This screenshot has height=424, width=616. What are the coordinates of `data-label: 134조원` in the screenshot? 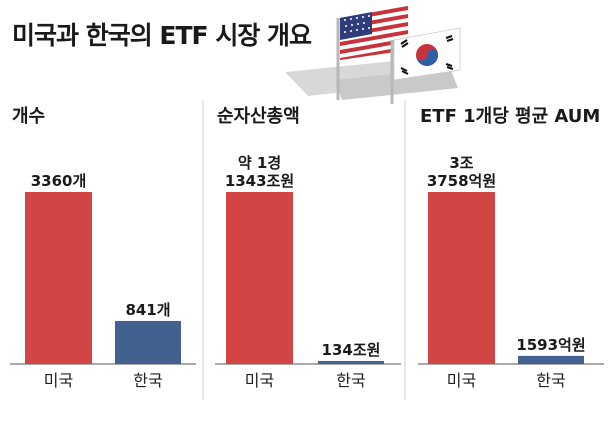 It's located at (351, 350).